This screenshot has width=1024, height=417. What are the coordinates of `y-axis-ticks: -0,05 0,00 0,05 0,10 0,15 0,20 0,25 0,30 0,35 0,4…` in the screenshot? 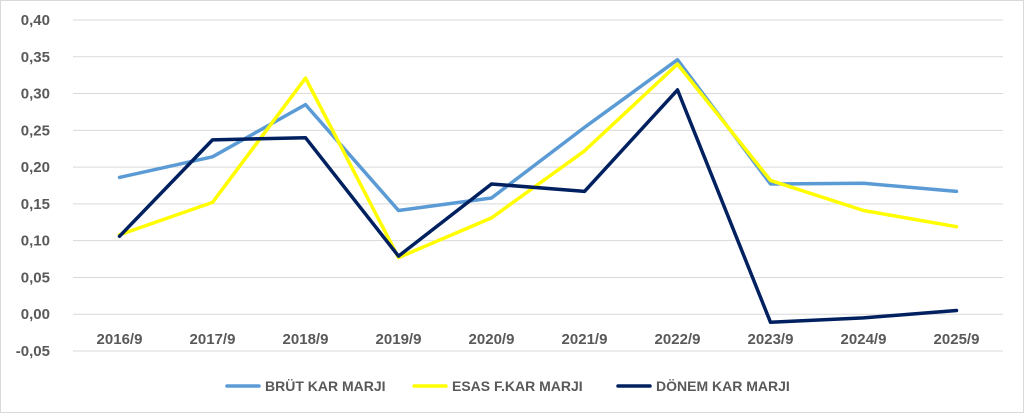 It's located at (33, 186).